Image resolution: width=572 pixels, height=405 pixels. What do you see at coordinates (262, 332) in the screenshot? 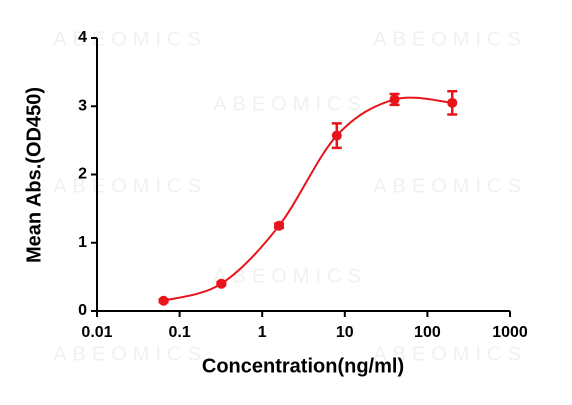
I see `x-tick-label: 1` at bounding box center [262, 332].